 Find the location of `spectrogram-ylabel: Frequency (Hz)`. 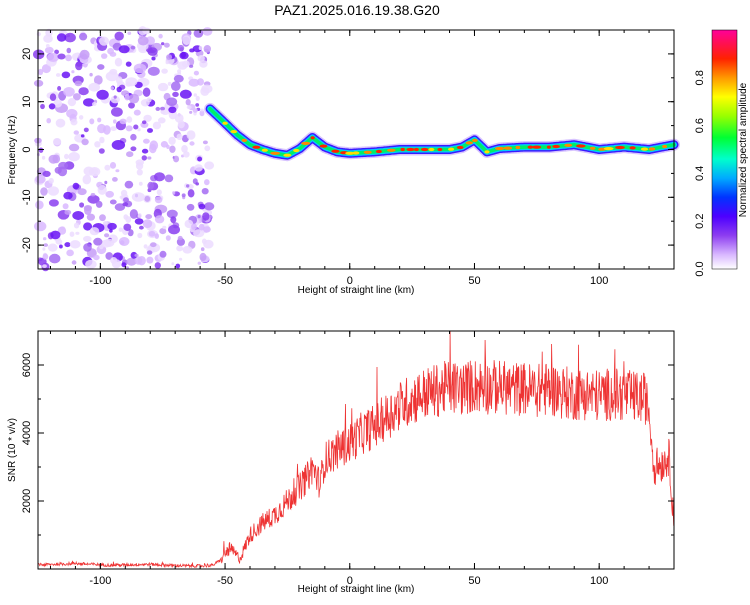

spectrogram-ylabel: Frequency (Hz) is located at coordinates (12, 150).